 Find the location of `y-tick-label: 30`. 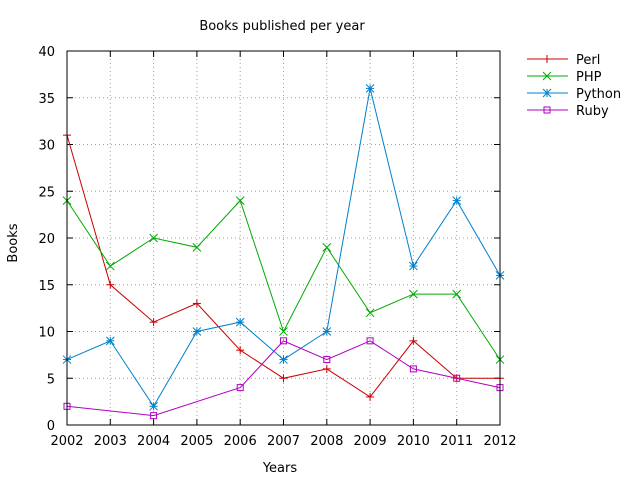

y-tick-label: 30 is located at coordinates (46, 146).